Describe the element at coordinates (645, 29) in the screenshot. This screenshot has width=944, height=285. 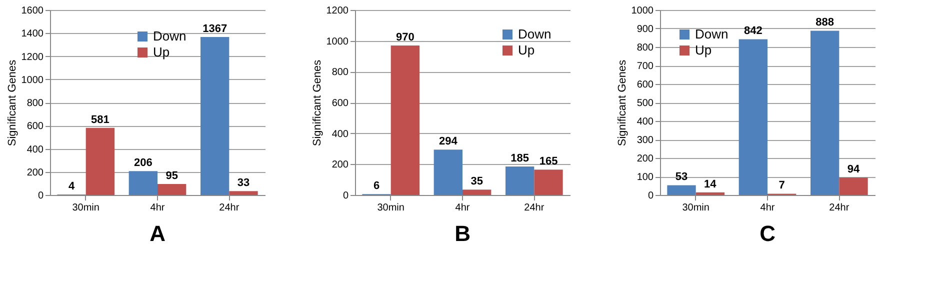
I see `y-tick-label: 900` at that location.